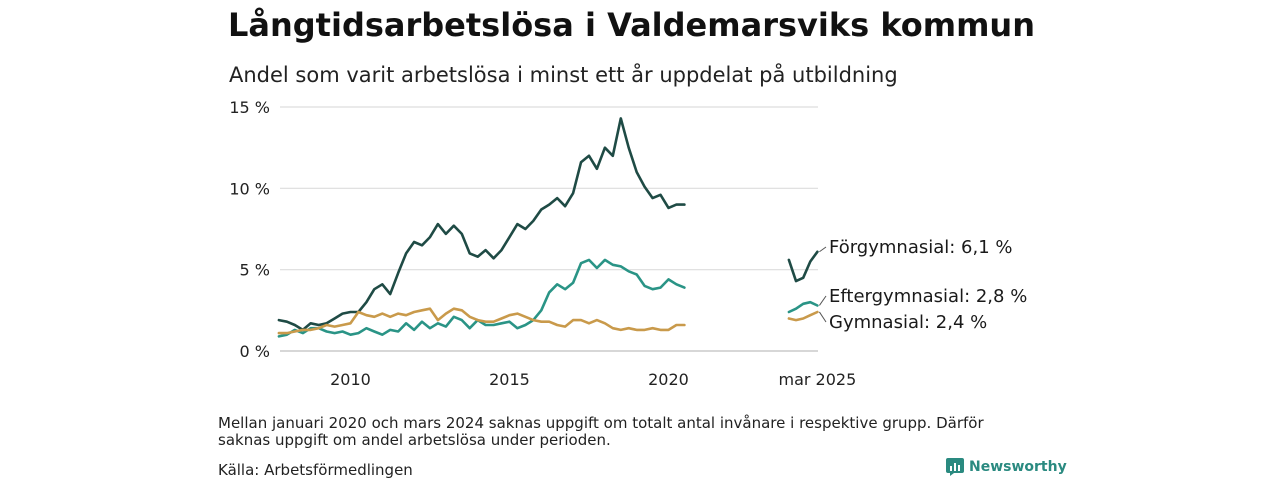 The width and height of the screenshot is (1280, 480). What do you see at coordinates (249, 107) in the screenshot?
I see `y-tick-label: 15 %` at bounding box center [249, 107].